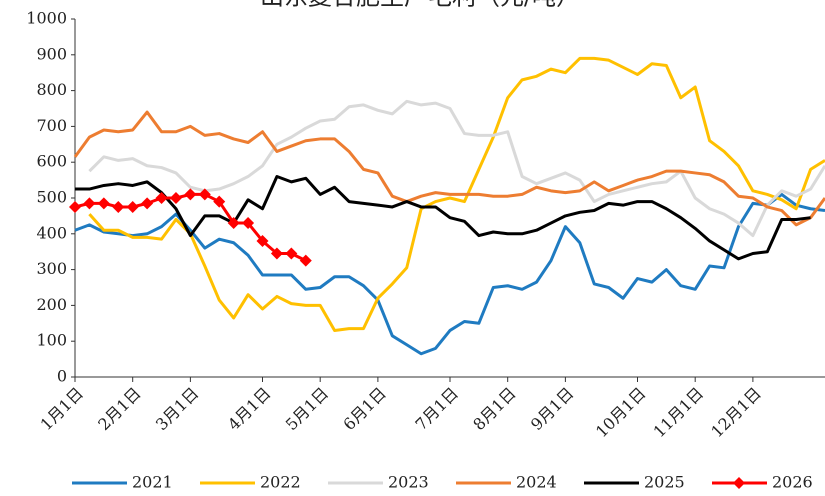 The height and width of the screenshot is (496, 825). I want to click on x-tick-label: 12月1日, so click(736, 413).